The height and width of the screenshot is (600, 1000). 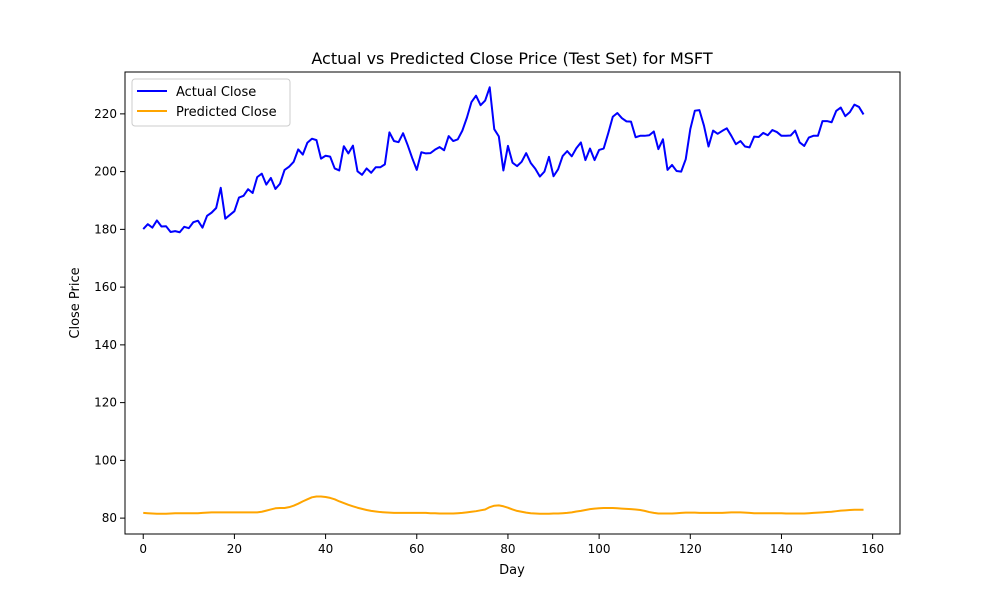 I want to click on x-tick-label: 120, so click(x=690, y=549).